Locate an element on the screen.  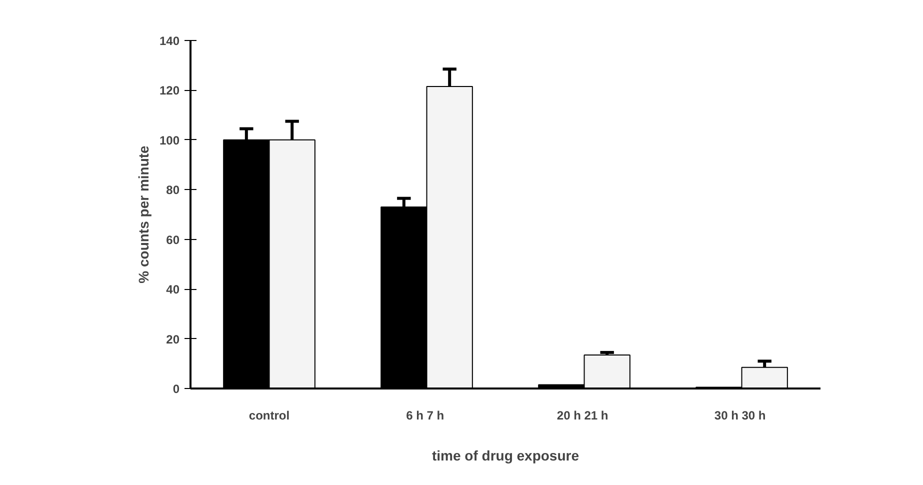
y-tick-label: 20 is located at coordinates (173, 339).